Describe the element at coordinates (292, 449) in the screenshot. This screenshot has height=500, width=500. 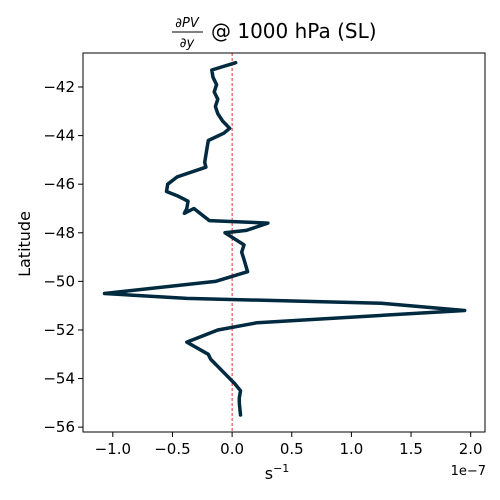
I see `x-tick-label: 0.5` at that location.